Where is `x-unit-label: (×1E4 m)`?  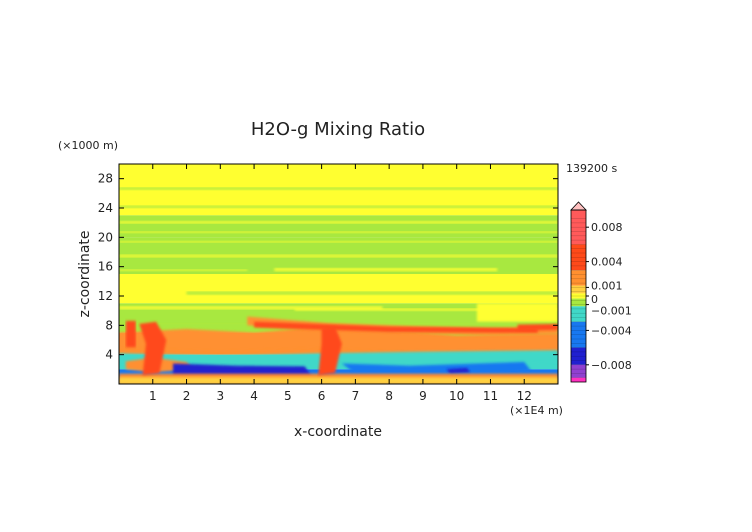
x-unit-label: (×1E4 m) is located at coordinates (536, 410).